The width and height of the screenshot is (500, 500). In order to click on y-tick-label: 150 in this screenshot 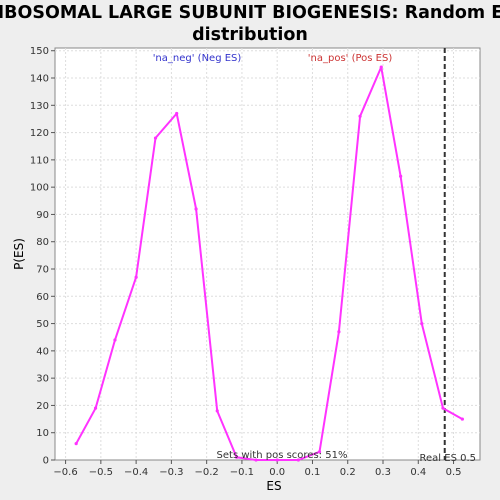, I will do `click(39, 51)`.